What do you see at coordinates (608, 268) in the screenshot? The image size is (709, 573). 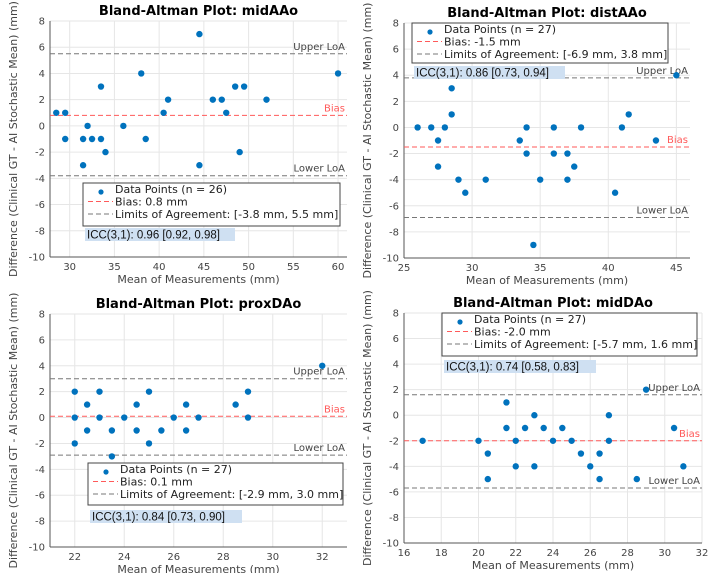 I see `x-tick-label: 40` at bounding box center [608, 268].